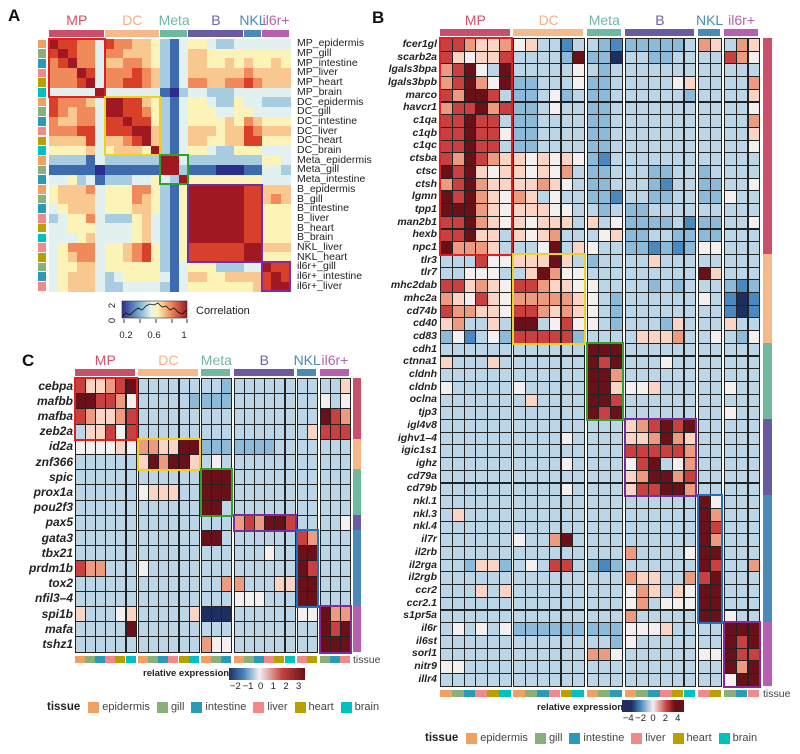  What do you see at coordinates (555, 738) in the screenshot?
I see `tissue-legend-label: gill` at bounding box center [555, 738].